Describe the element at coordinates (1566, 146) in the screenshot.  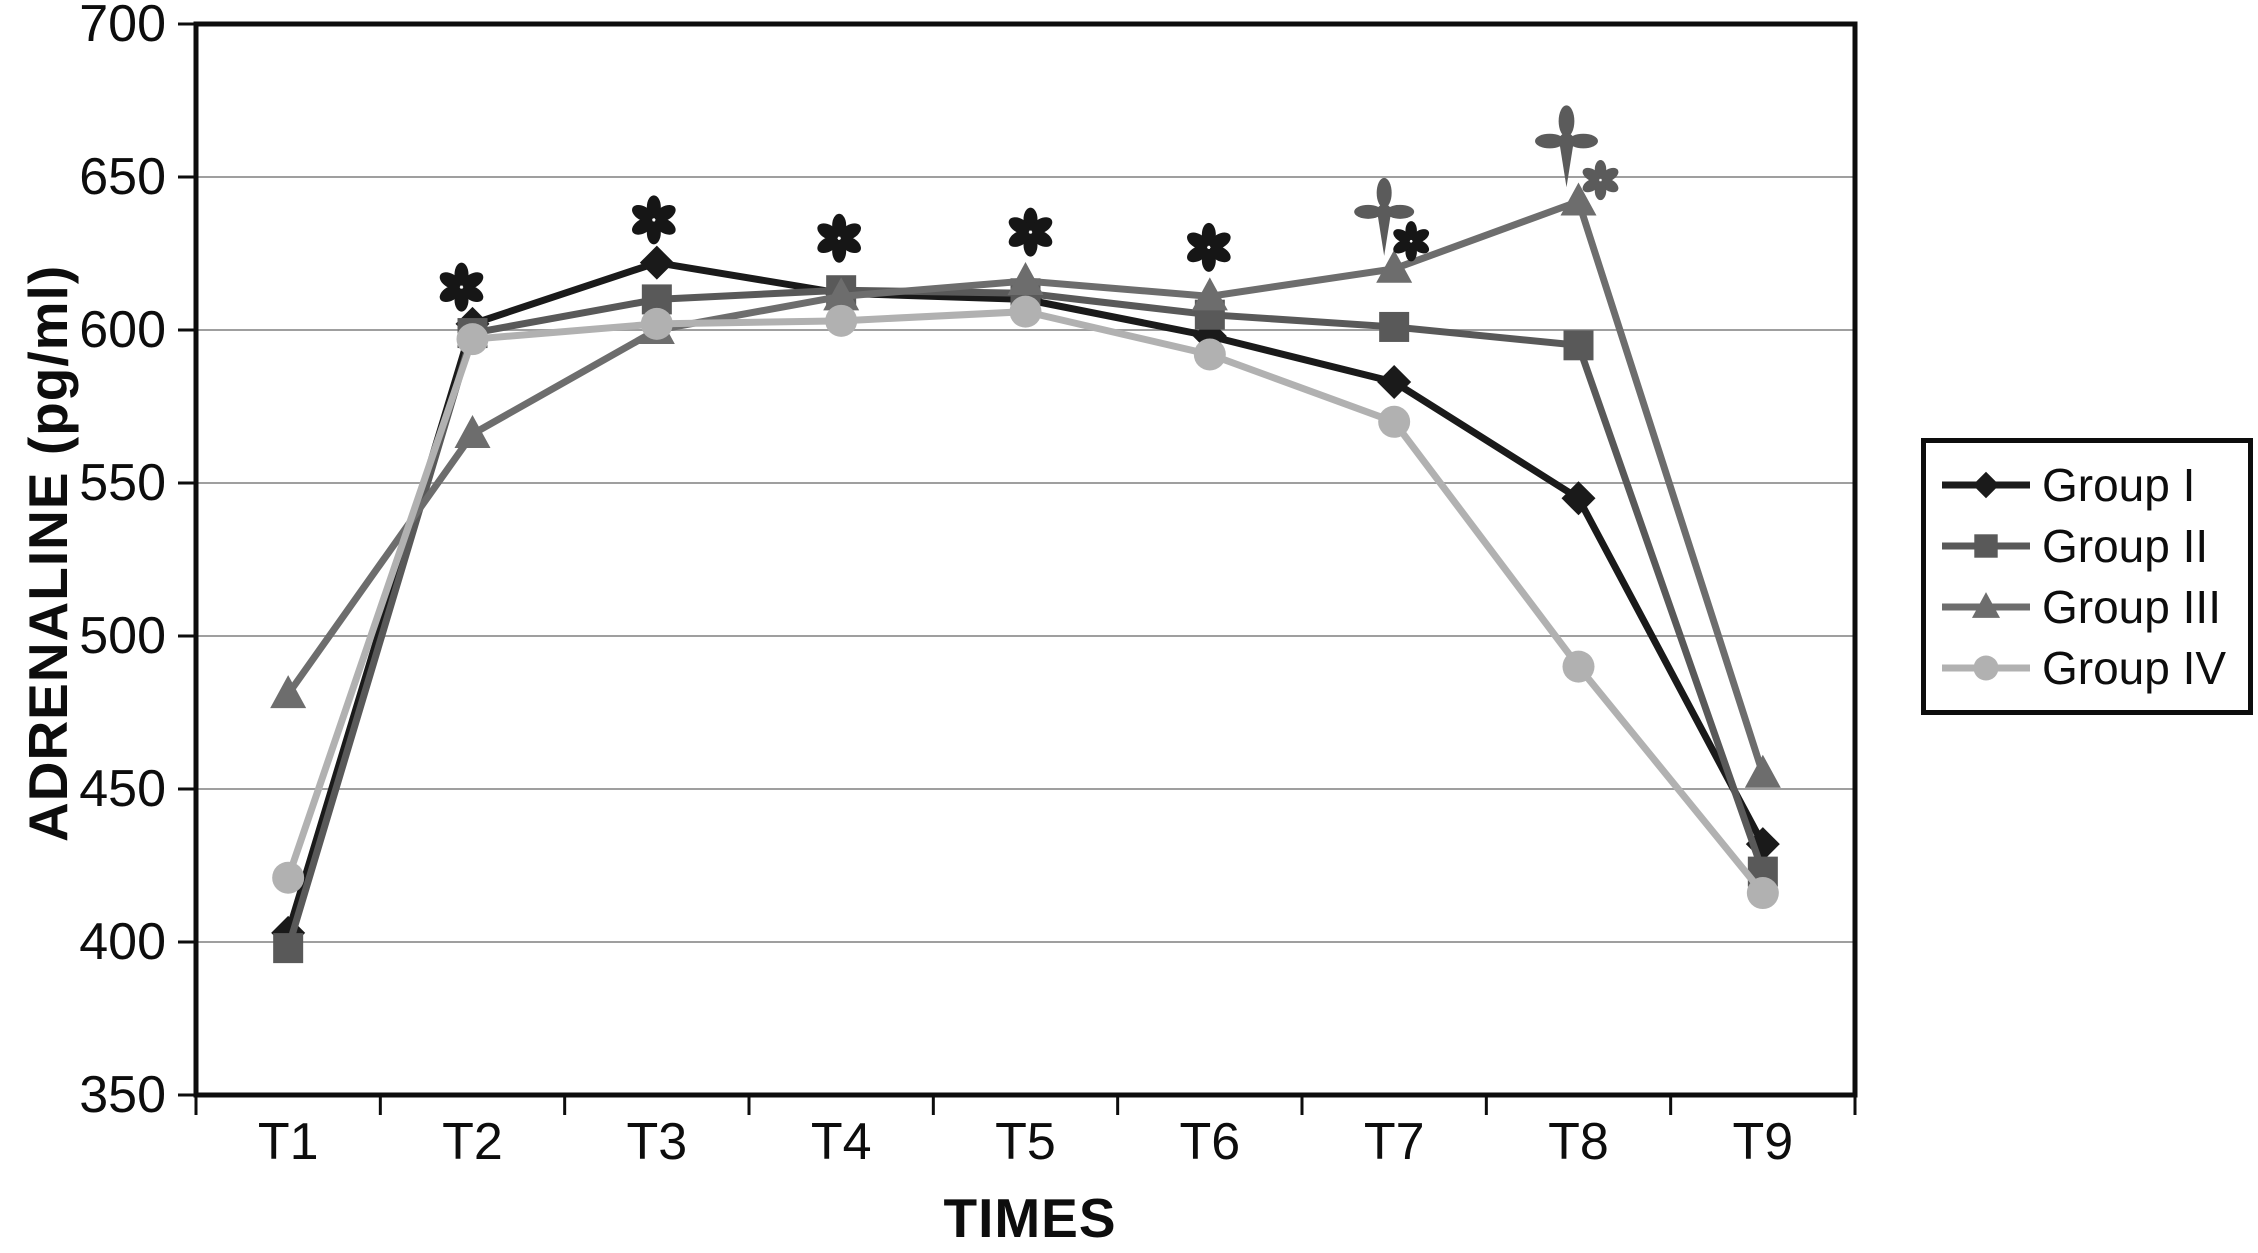
I see `dagger-annotation-t8` at that location.